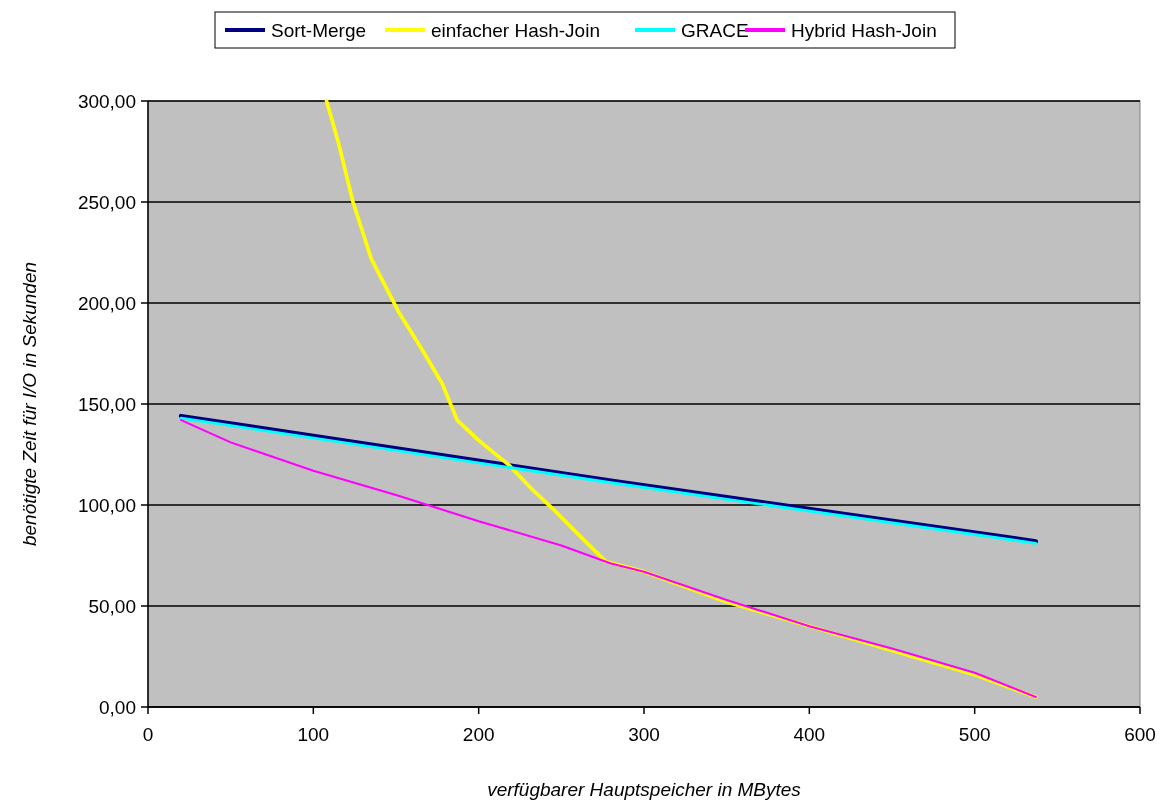  I want to click on x-tick-label: 300, so click(644, 734).